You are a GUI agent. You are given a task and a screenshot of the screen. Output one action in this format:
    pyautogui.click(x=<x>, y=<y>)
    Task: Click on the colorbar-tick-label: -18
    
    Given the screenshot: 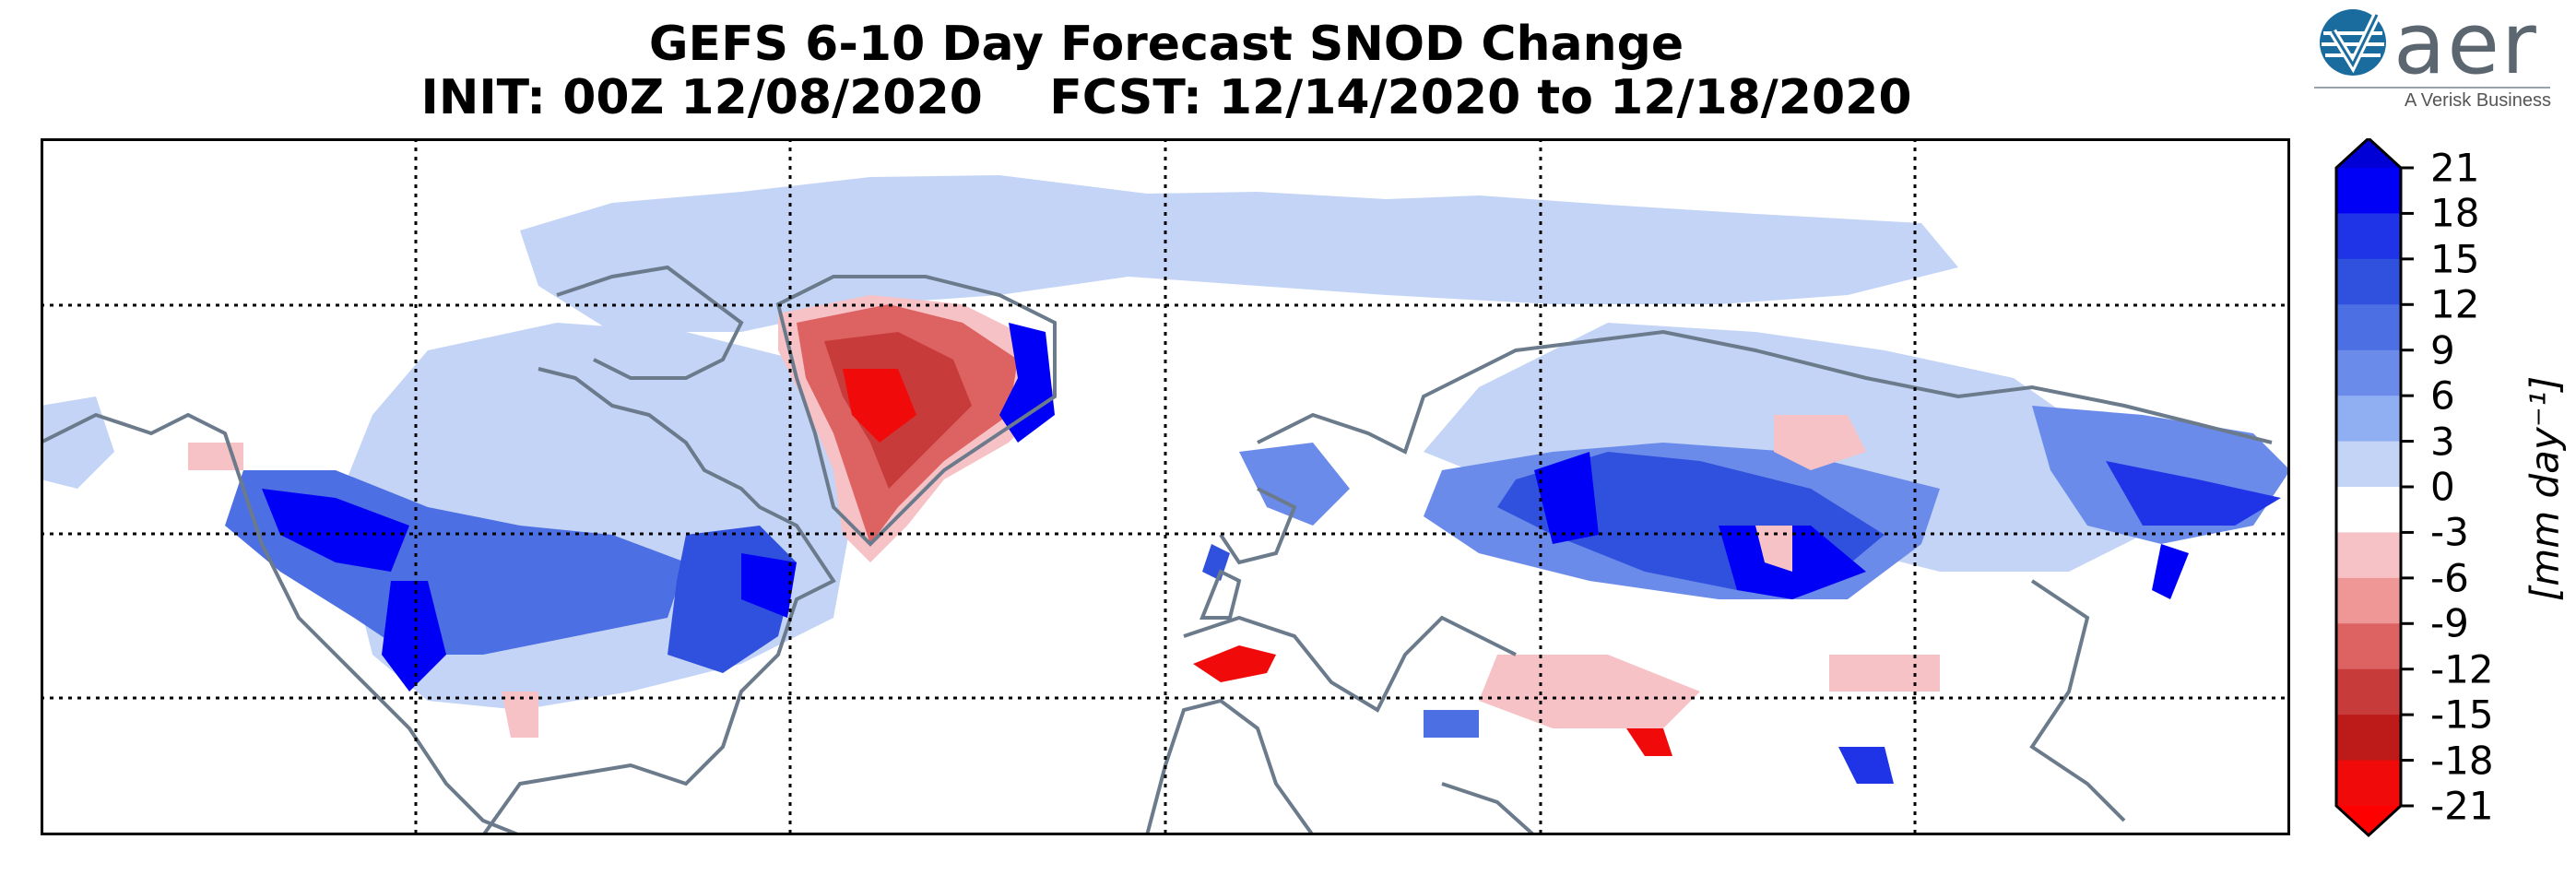 What is the action you would take?
    pyautogui.click(x=2462, y=761)
    